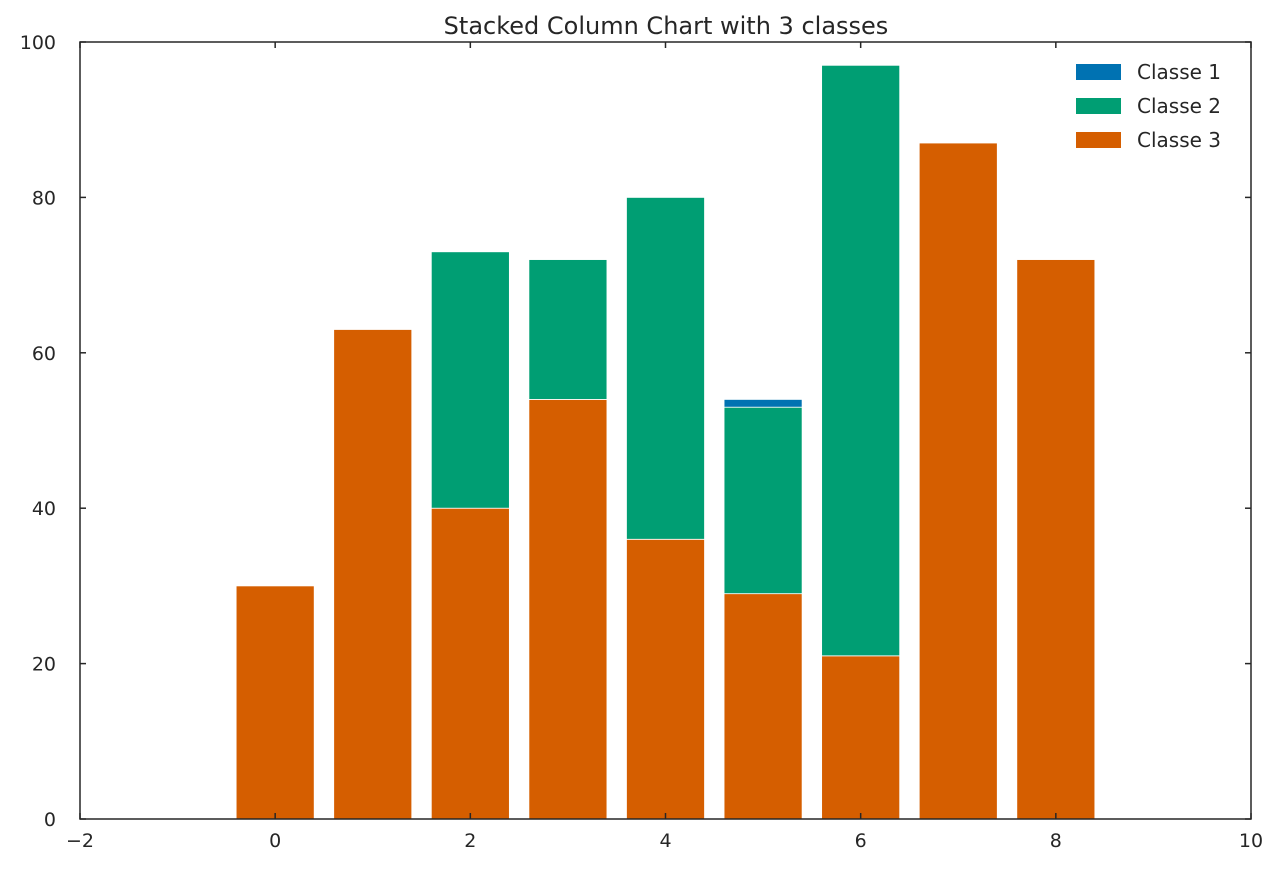 This screenshot has width=1280, height=880. What do you see at coordinates (958, 481) in the screenshot?
I see `bar-classe-3-x7` at bounding box center [958, 481].